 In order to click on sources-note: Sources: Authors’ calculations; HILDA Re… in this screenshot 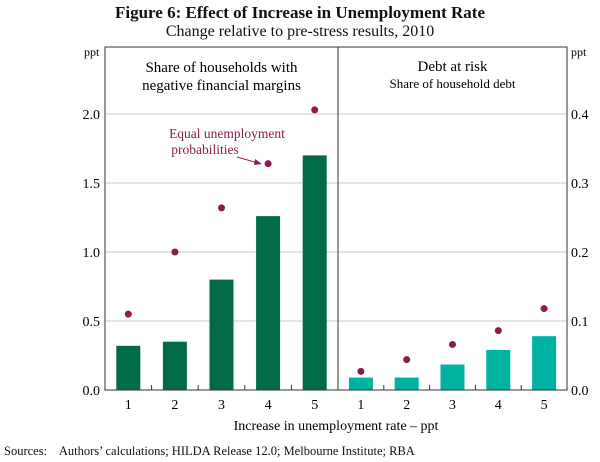, I will do `click(209, 451)`.